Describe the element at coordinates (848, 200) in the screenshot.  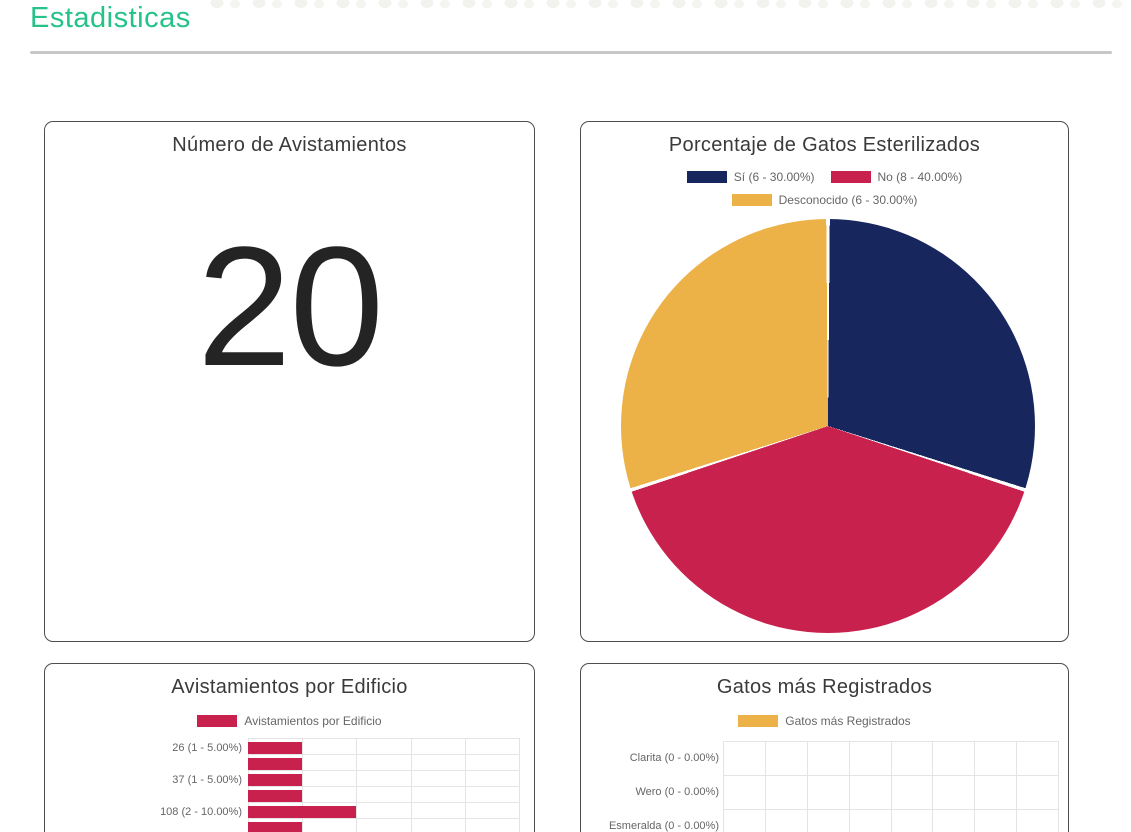
I see `legend-item-label: Desconocido (6 - 30.00%)` at that location.